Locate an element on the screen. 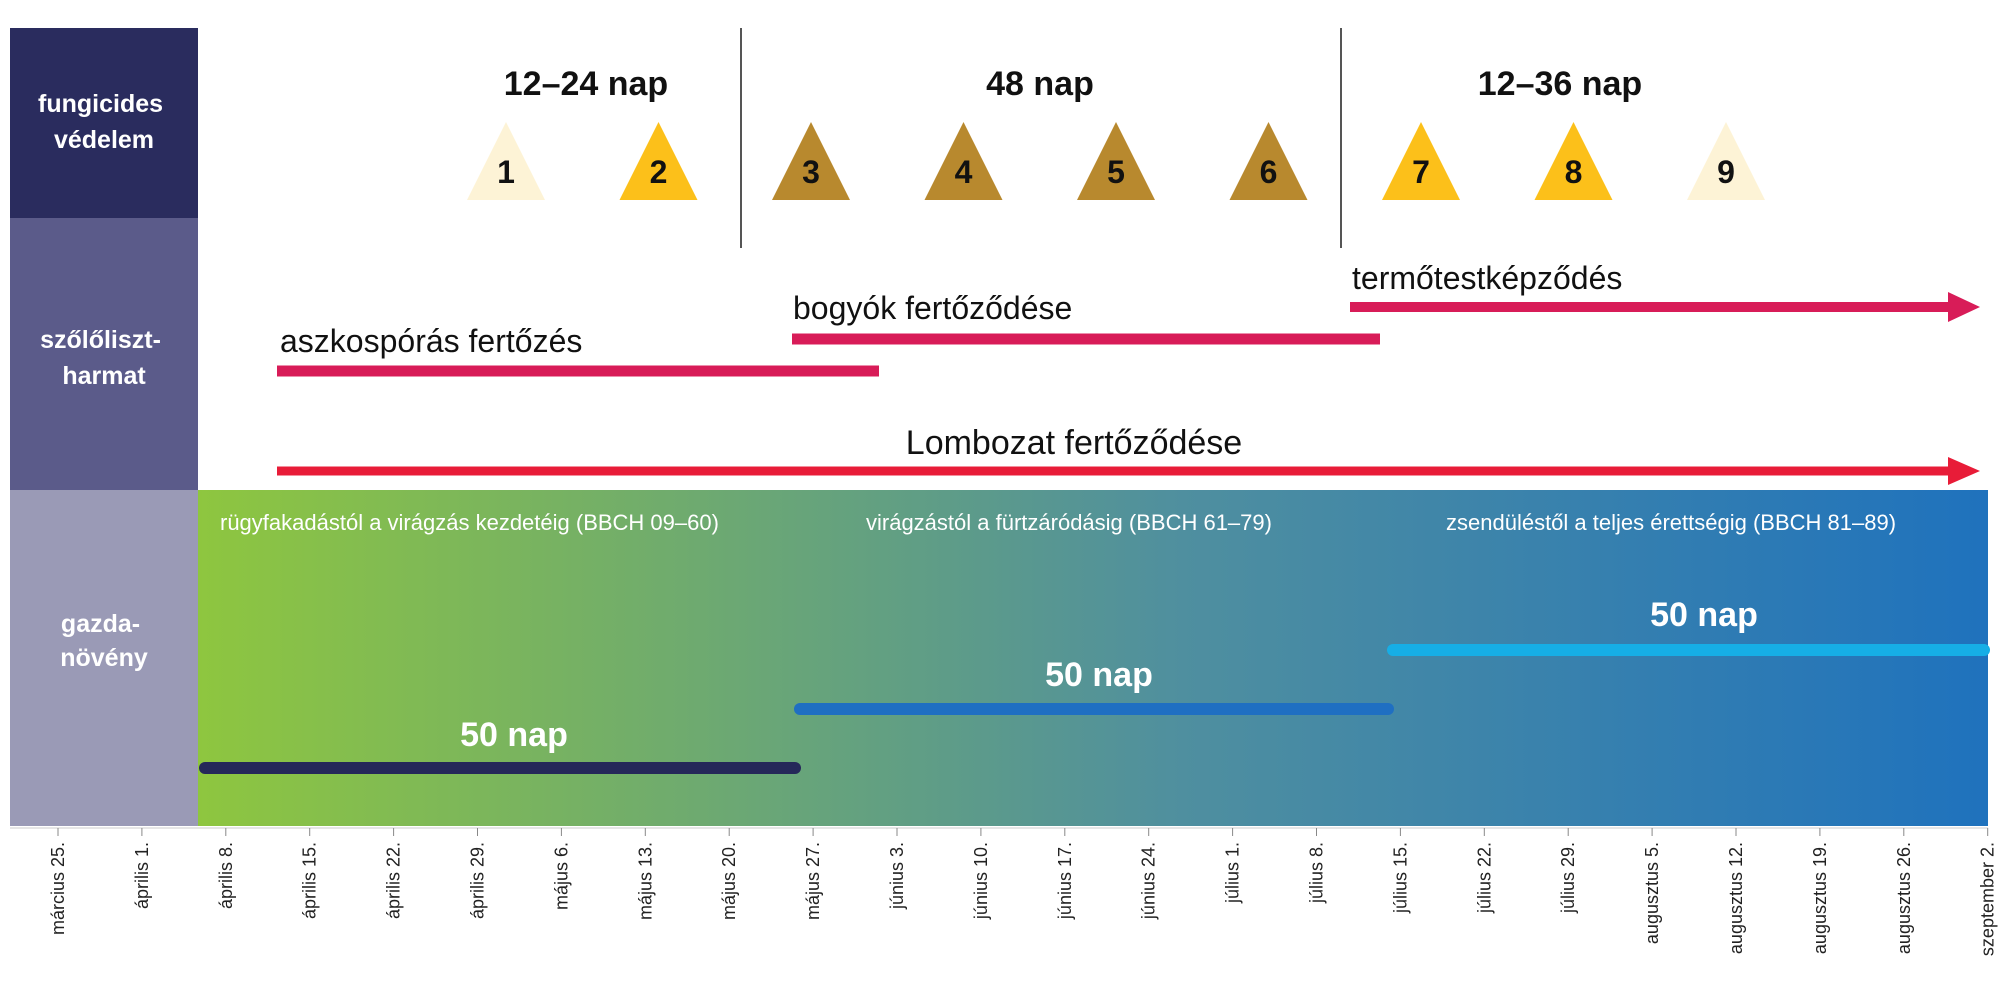  date-label: június 17. is located at coordinates (1065, 881).